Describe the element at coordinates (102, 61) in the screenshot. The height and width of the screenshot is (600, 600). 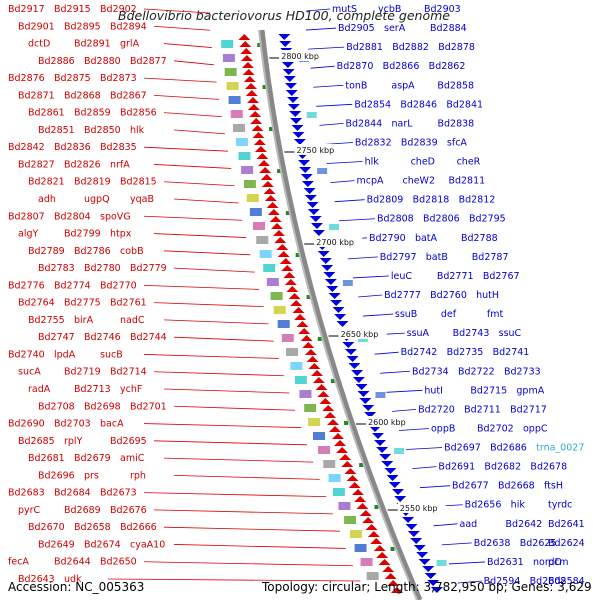
I see `gene-label-left: Bd2880` at that location.